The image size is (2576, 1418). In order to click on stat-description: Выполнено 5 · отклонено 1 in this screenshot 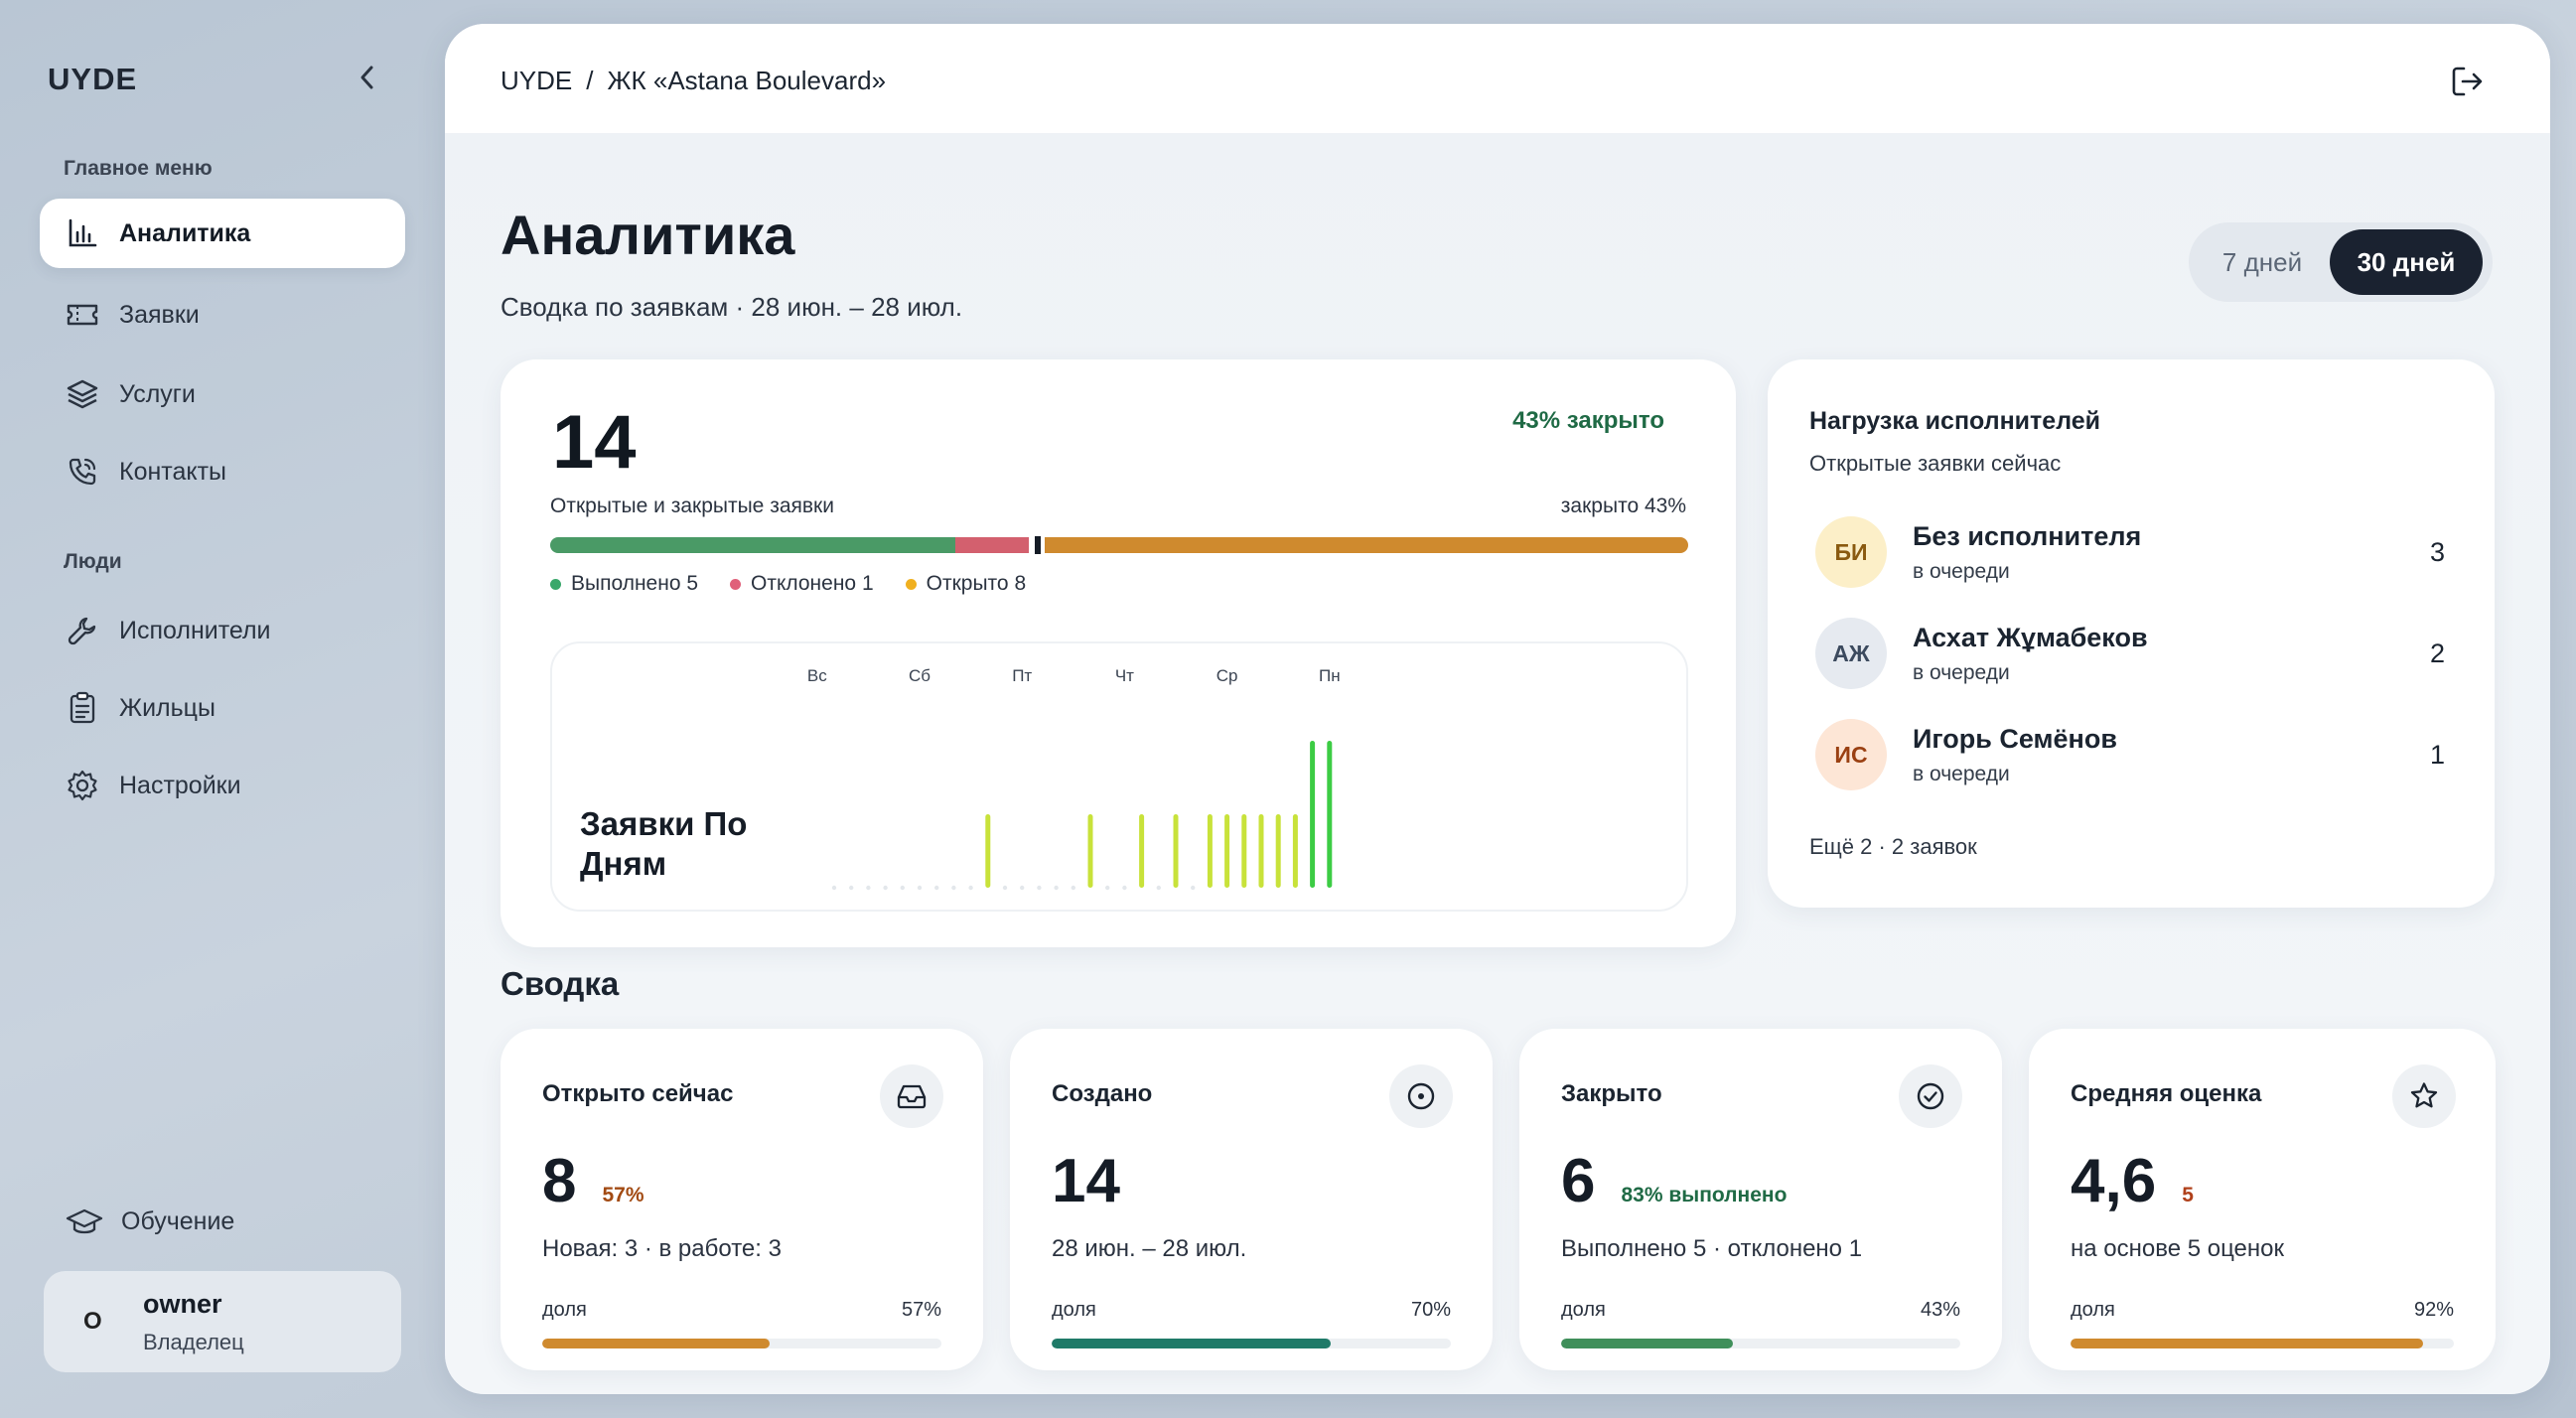, I will do `click(1712, 1248)`.